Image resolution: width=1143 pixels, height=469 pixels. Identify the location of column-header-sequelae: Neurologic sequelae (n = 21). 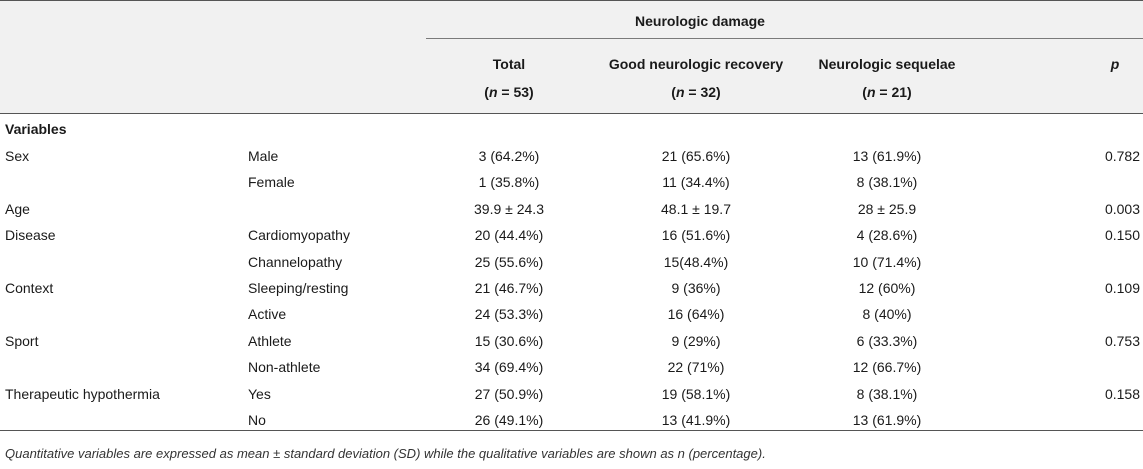
(887, 78).